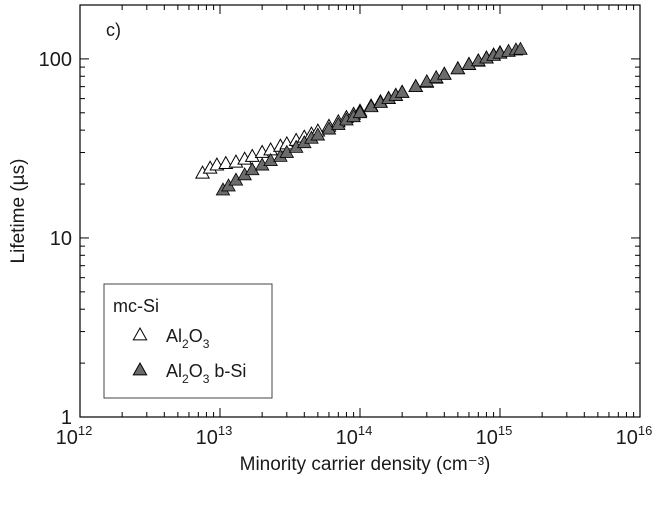 The width and height of the screenshot is (671, 506). What do you see at coordinates (61, 239) in the screenshot?
I see `y-tick-label: 10` at bounding box center [61, 239].